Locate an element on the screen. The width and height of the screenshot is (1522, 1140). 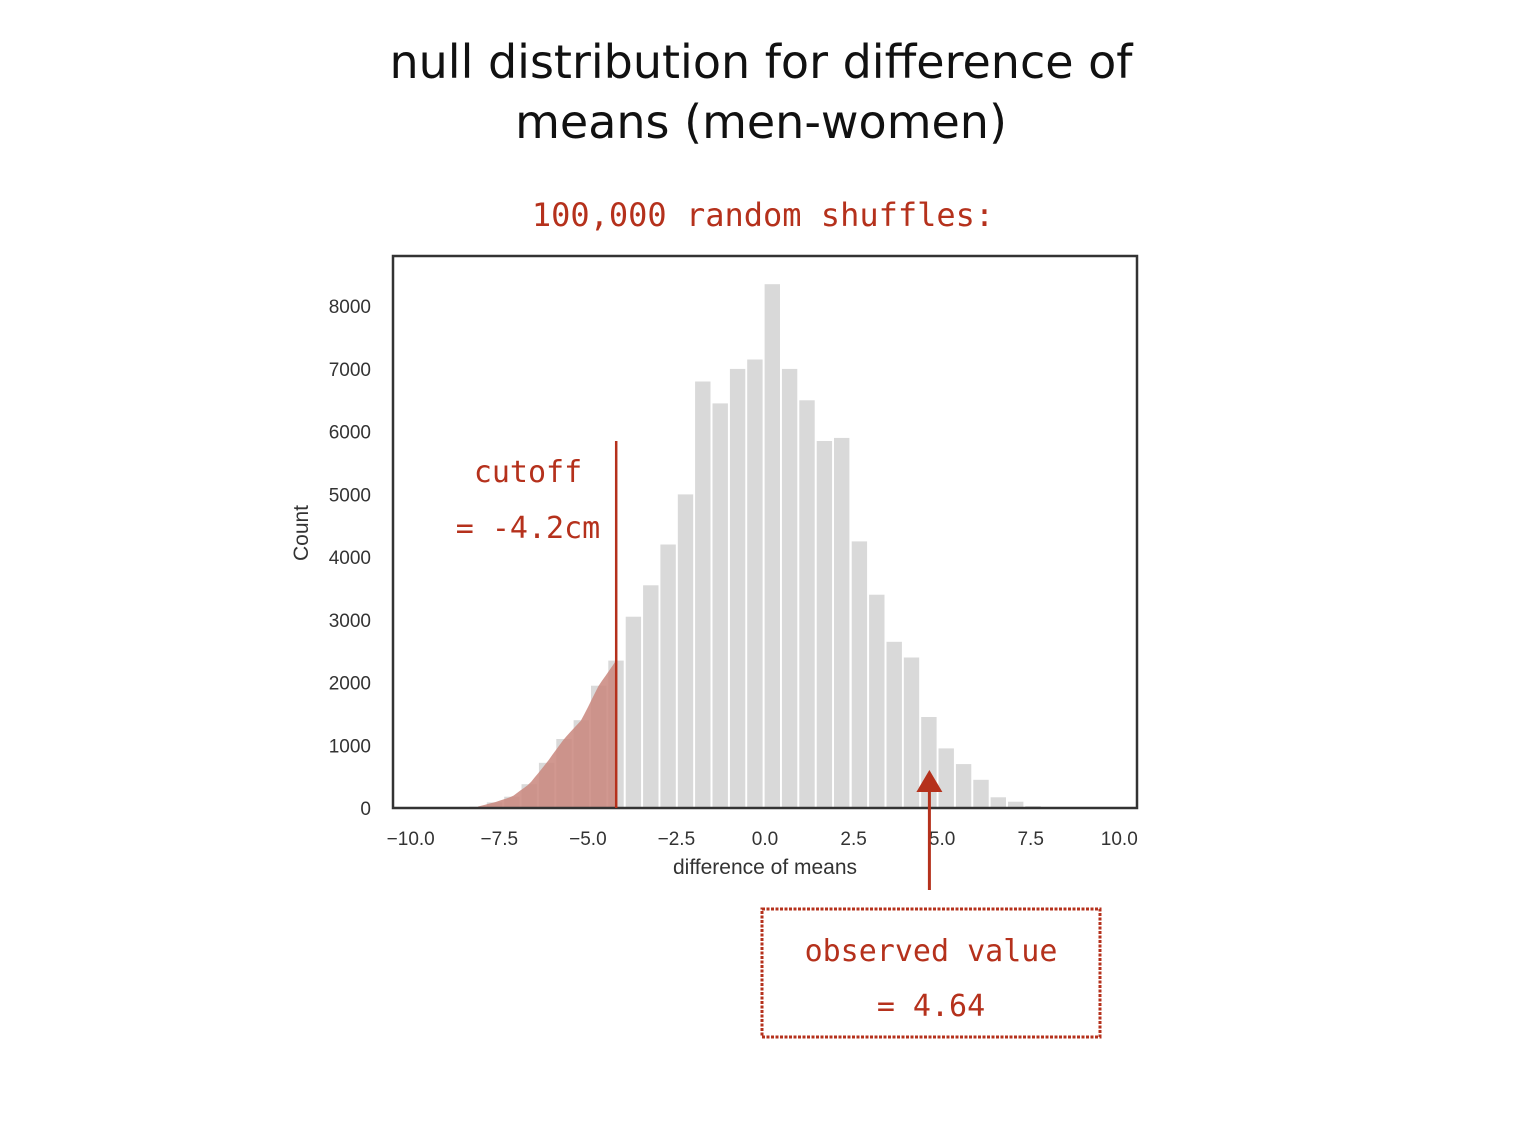
y-tick-label: 6000 is located at coordinates (350, 433).